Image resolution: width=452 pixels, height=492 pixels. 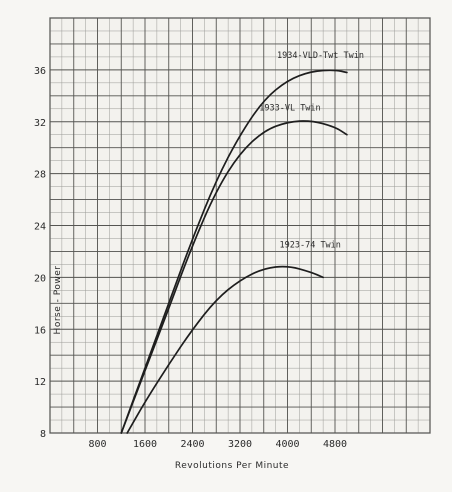 I want to click on y-tick-label: 28, so click(x=40, y=175).